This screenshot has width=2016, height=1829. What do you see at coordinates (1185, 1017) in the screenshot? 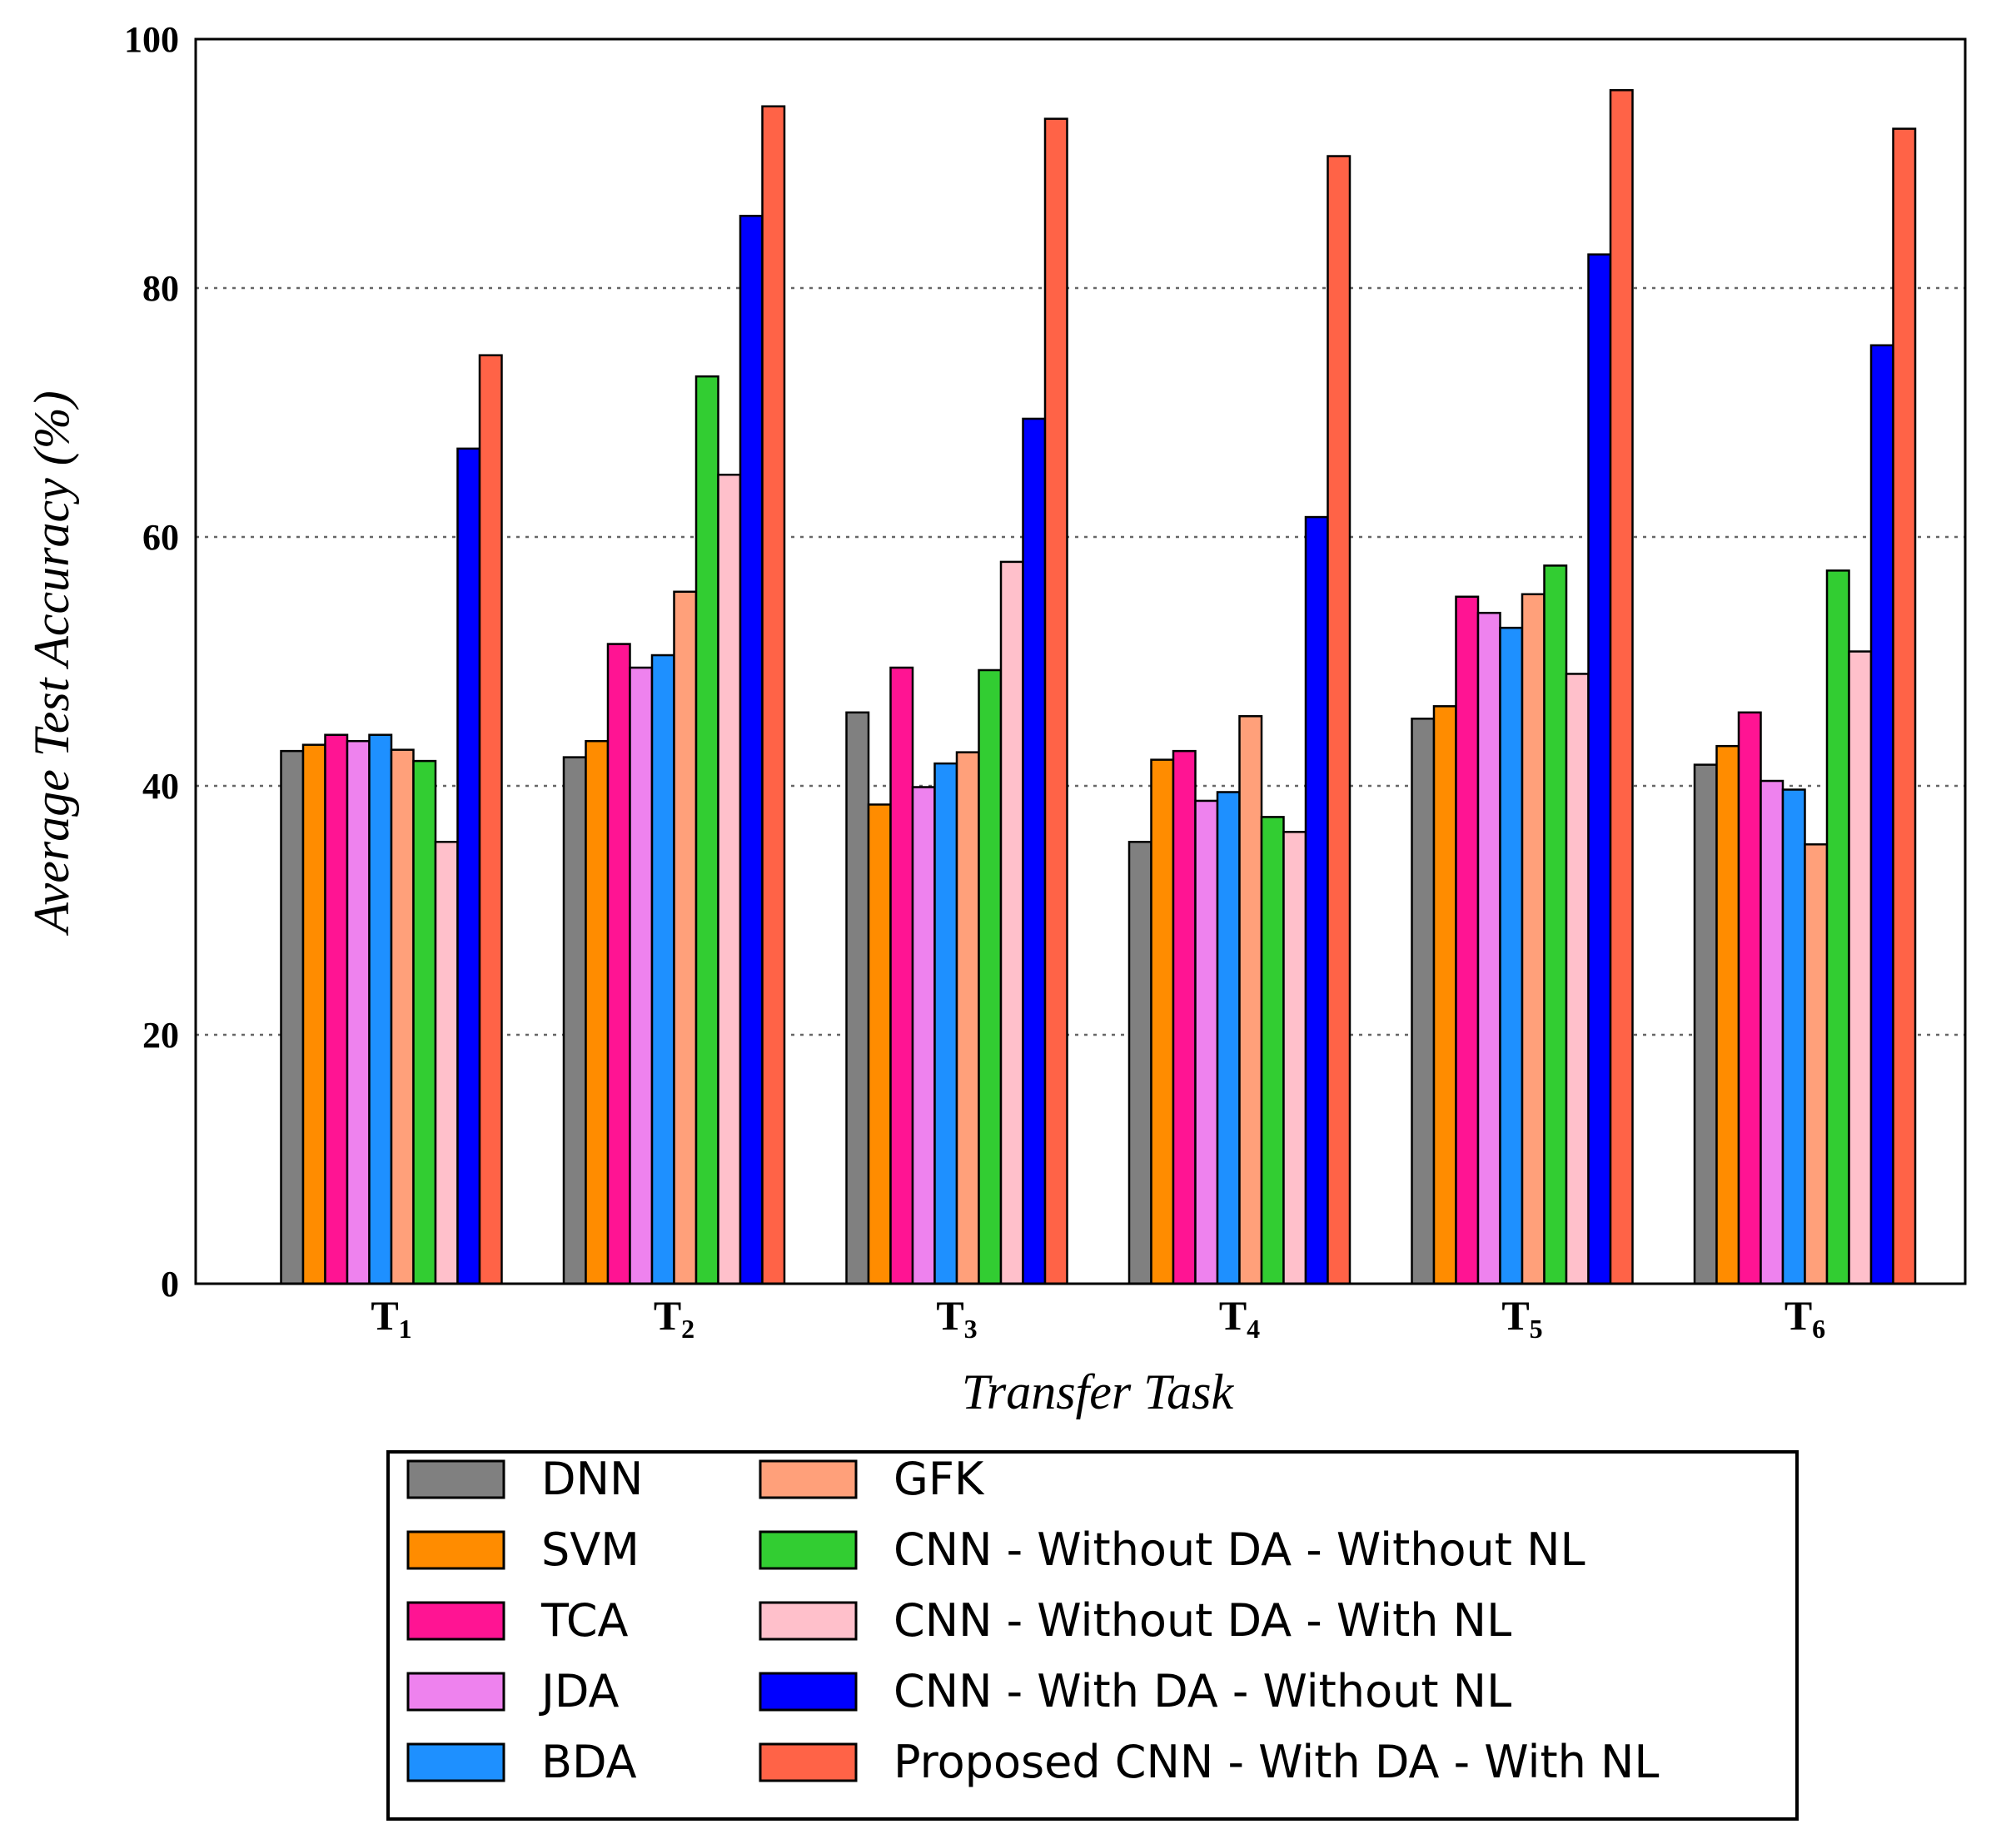
I see `bar-3-t4` at bounding box center [1185, 1017].